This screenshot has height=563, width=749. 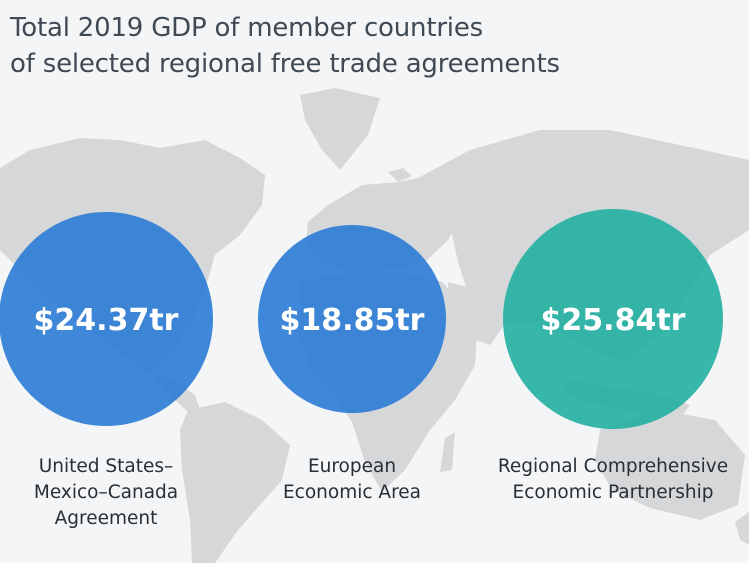 I want to click on bubble-usmca, so click(x=106, y=319).